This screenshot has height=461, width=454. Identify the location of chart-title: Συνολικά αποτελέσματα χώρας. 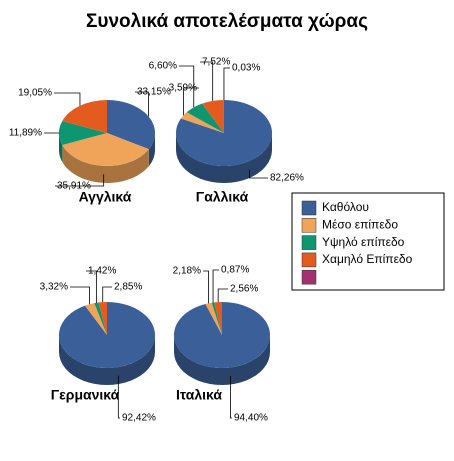
(227, 21).